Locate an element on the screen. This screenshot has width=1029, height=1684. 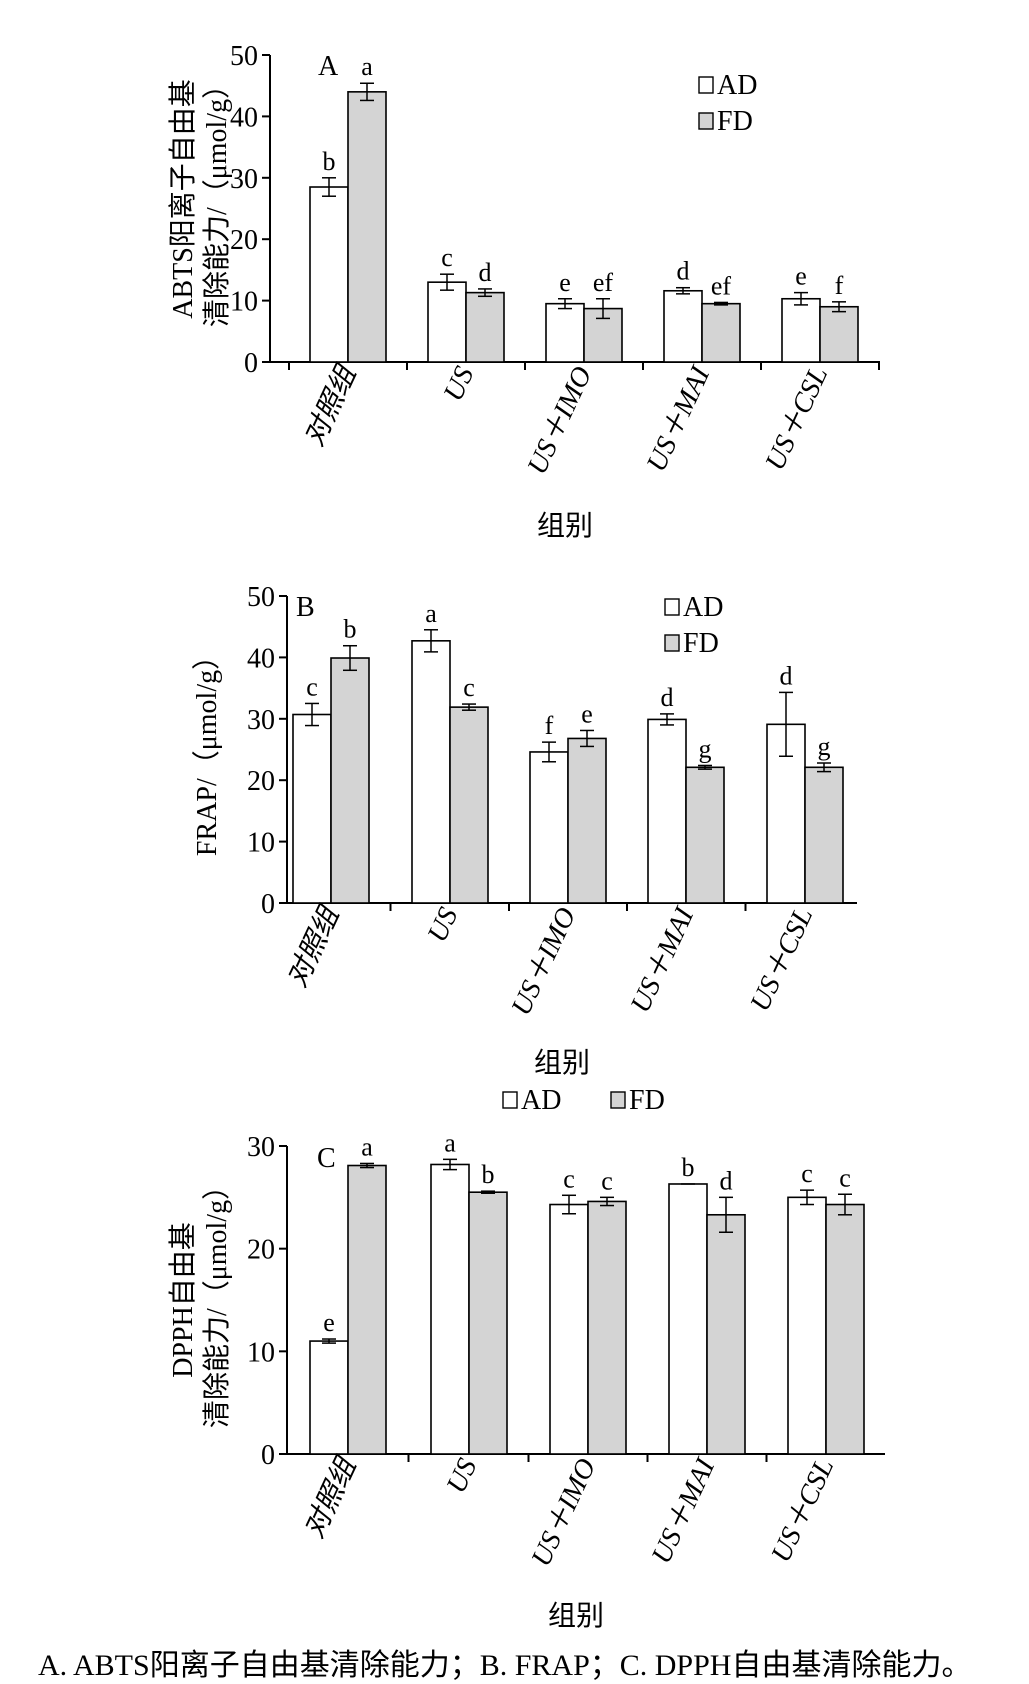
panel-a-legend-swatch-ad is located at coordinates (706, 85).